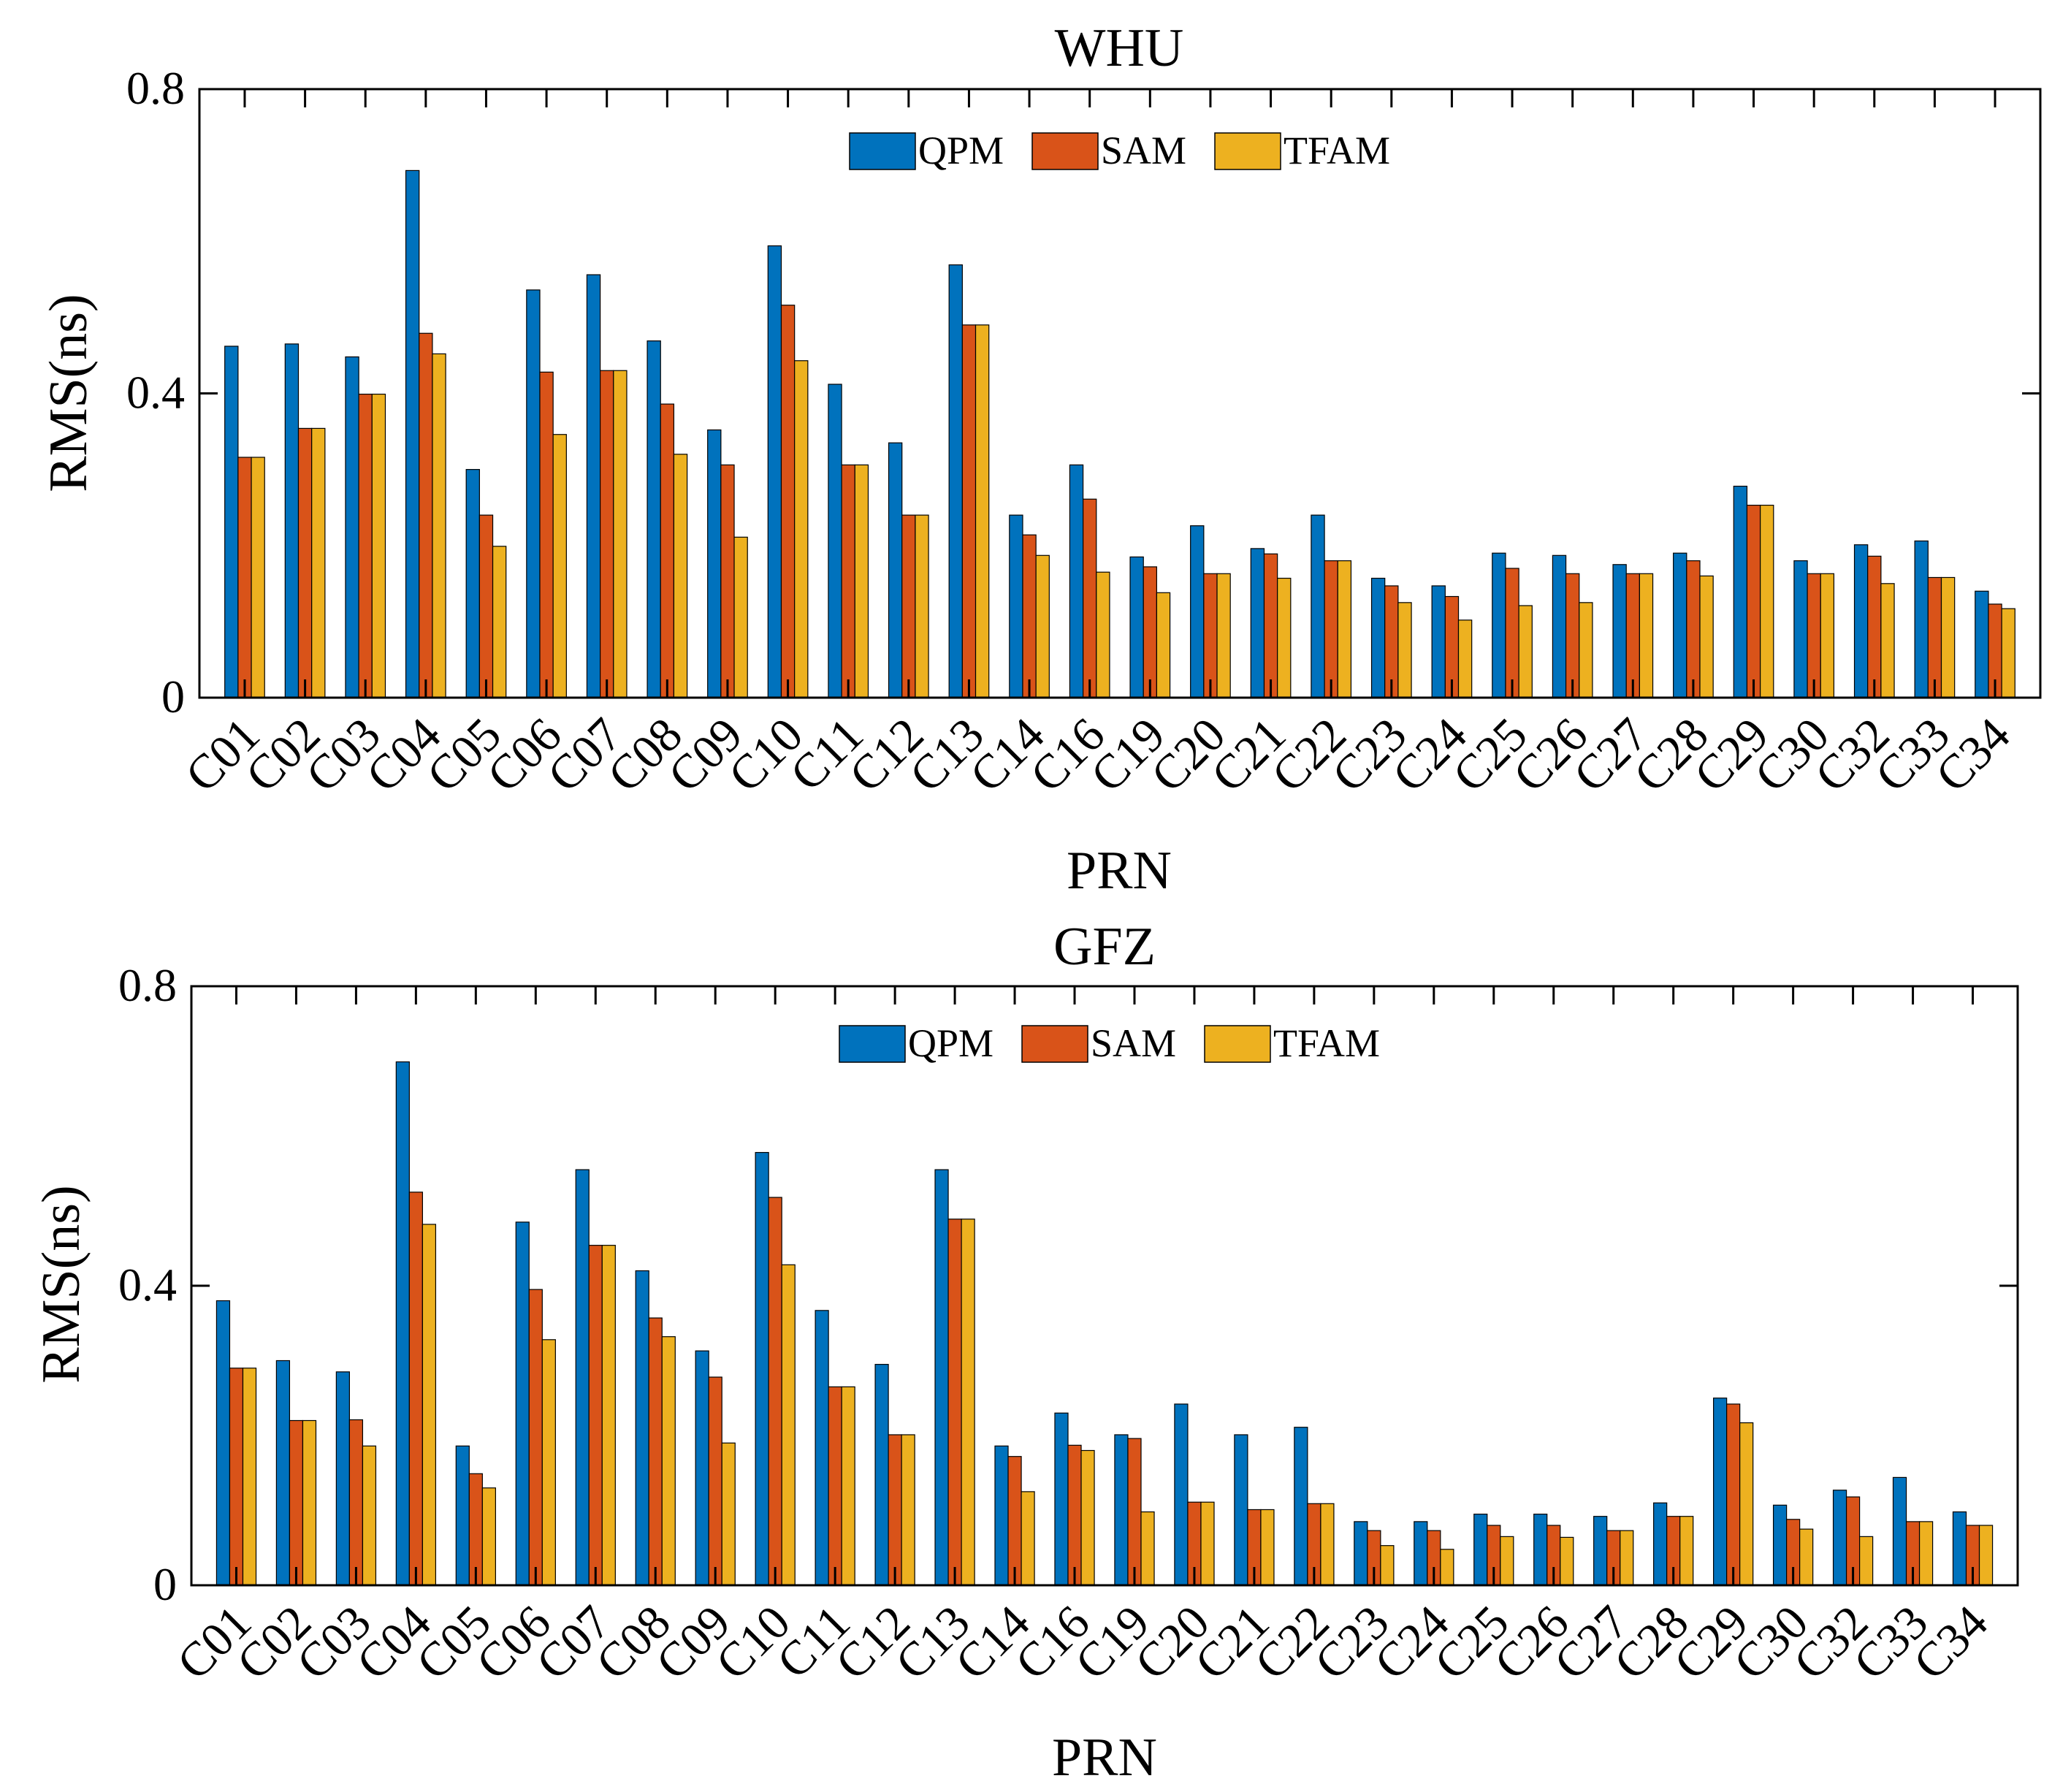 This screenshot has height=1792, width=2071. What do you see at coordinates (881, 1475) in the screenshot?
I see `bar-qpm-c12` at bounding box center [881, 1475].